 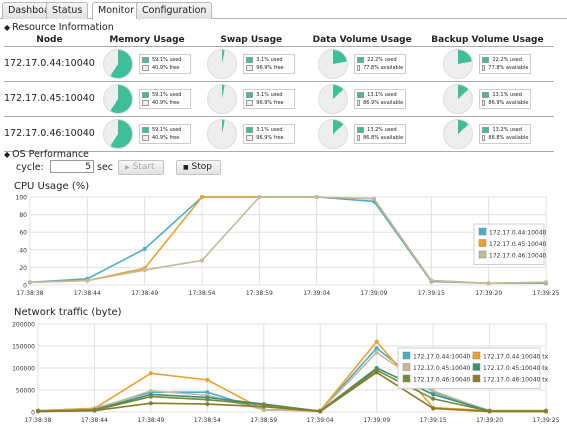 I want to click on legend-text: 13.2% used, so click(x=507, y=129).